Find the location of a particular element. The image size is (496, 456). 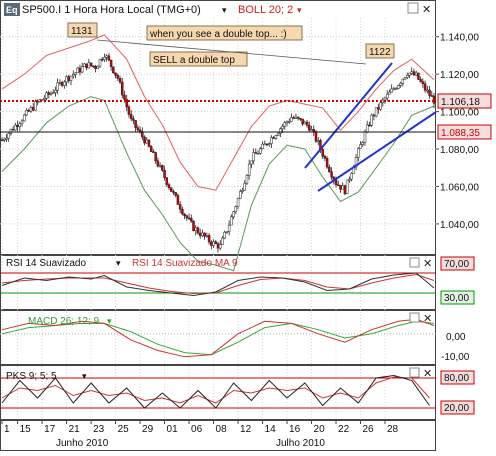

x-tick-label: 16 is located at coordinates (295, 429).